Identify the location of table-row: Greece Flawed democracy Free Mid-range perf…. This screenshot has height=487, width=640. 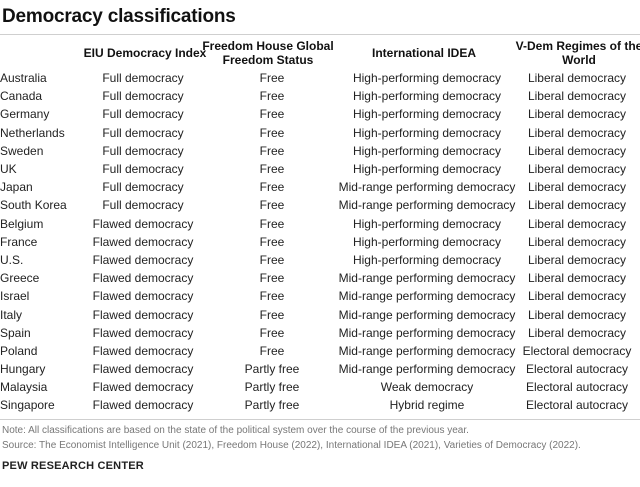
(319, 278).